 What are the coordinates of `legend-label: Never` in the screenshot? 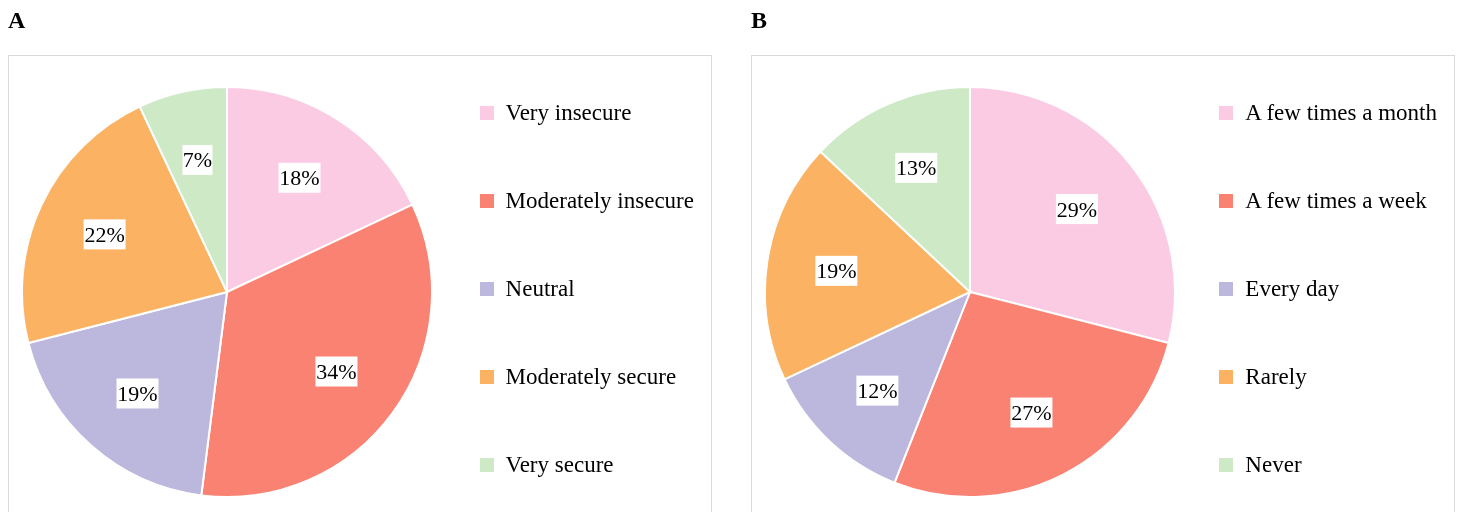 It's located at (1273, 464).